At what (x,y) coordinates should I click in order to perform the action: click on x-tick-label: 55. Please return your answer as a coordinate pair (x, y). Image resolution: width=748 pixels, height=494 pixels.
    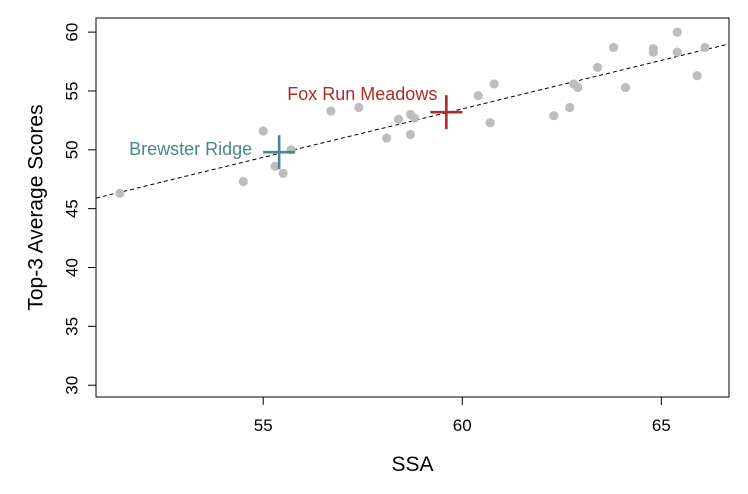
    Looking at the image, I should click on (263, 425).